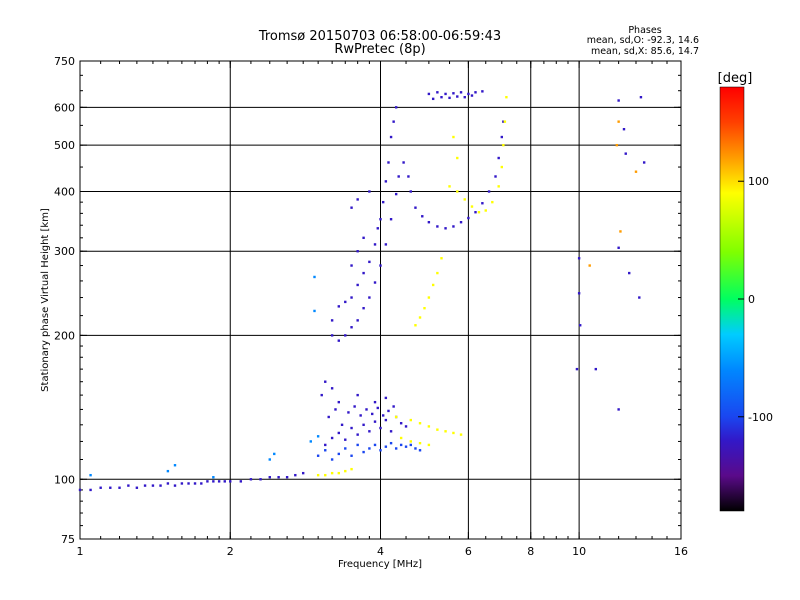 This screenshot has width=800, height=600. What do you see at coordinates (383, 551) in the screenshot?
I see `x-tick-labels: 1 2 4 6 8 10 16` at bounding box center [383, 551].